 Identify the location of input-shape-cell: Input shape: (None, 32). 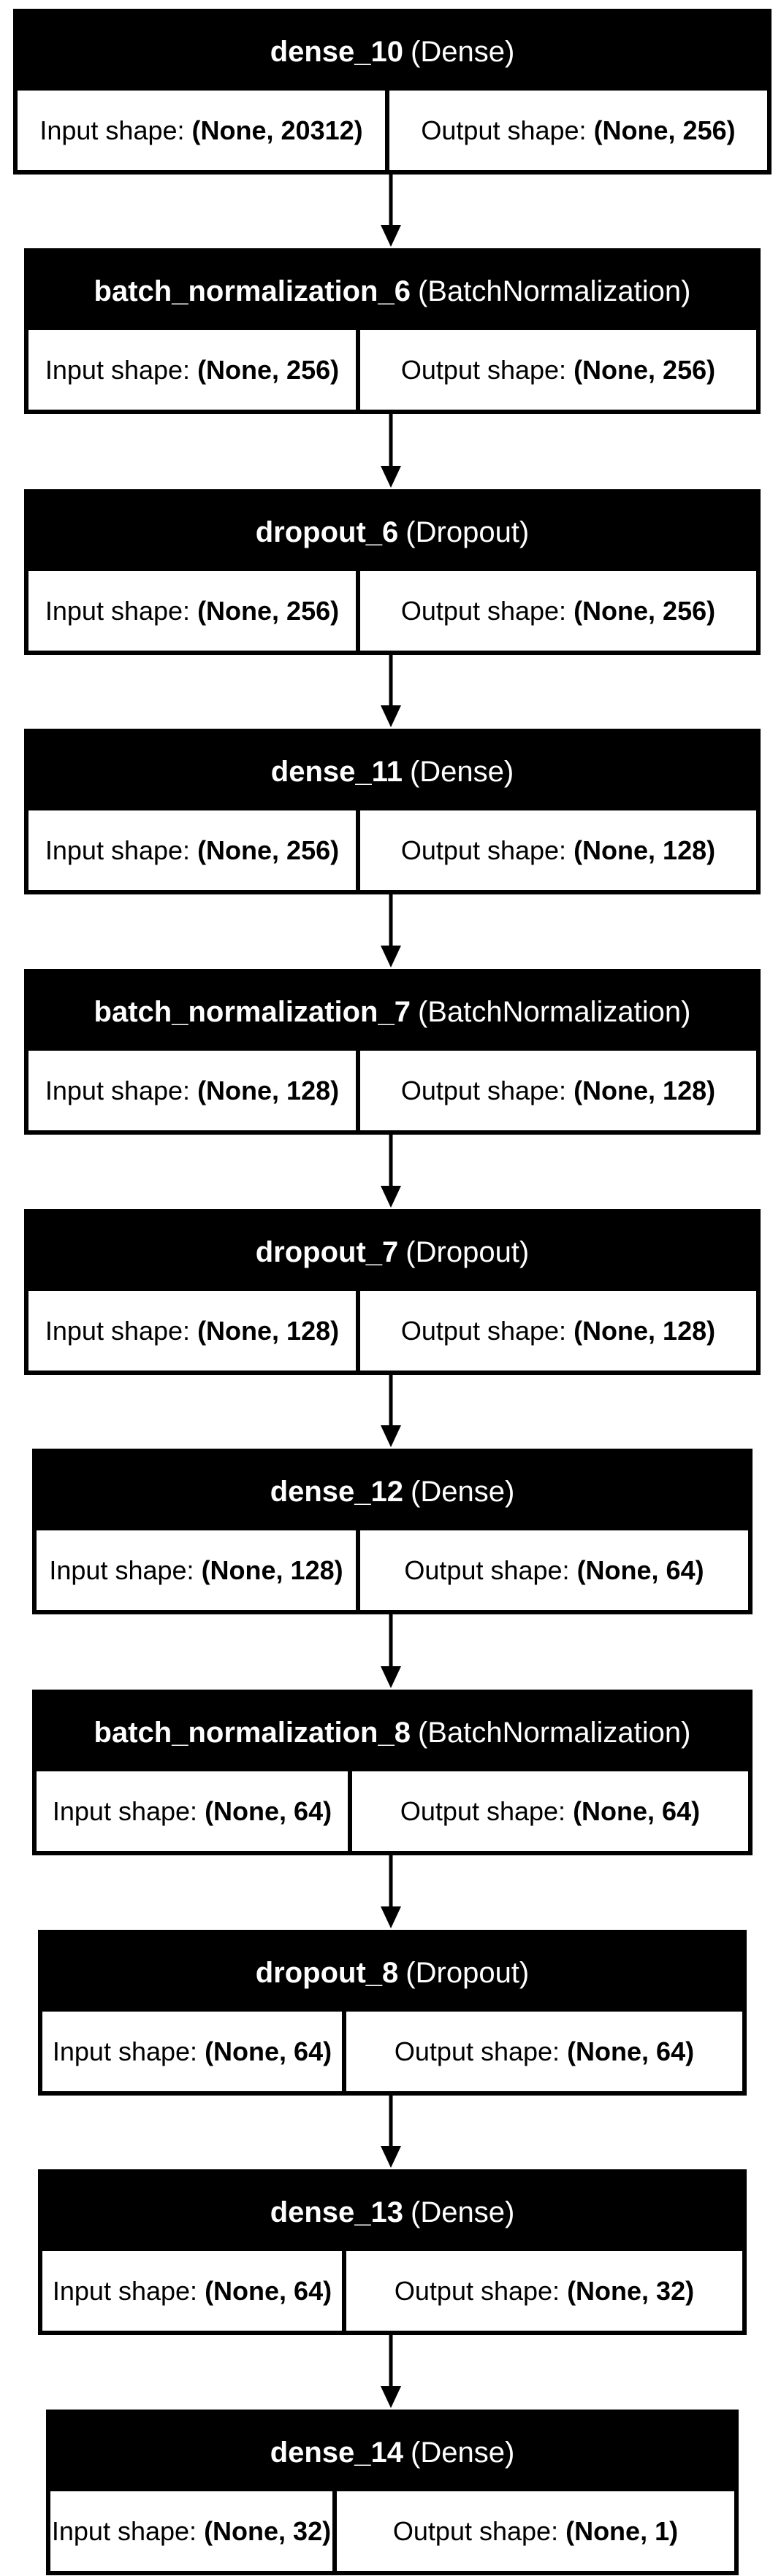
(191, 2531).